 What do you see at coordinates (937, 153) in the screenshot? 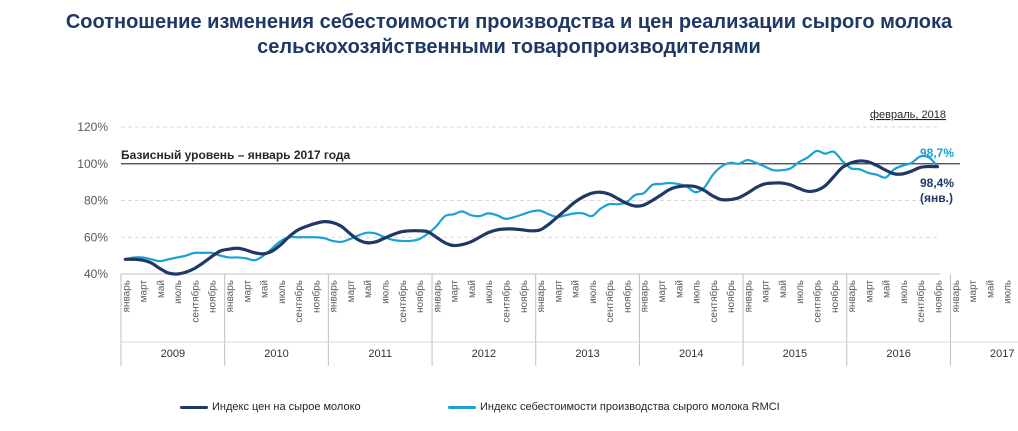
I see `cost-end-label: 98,7%` at bounding box center [937, 153].